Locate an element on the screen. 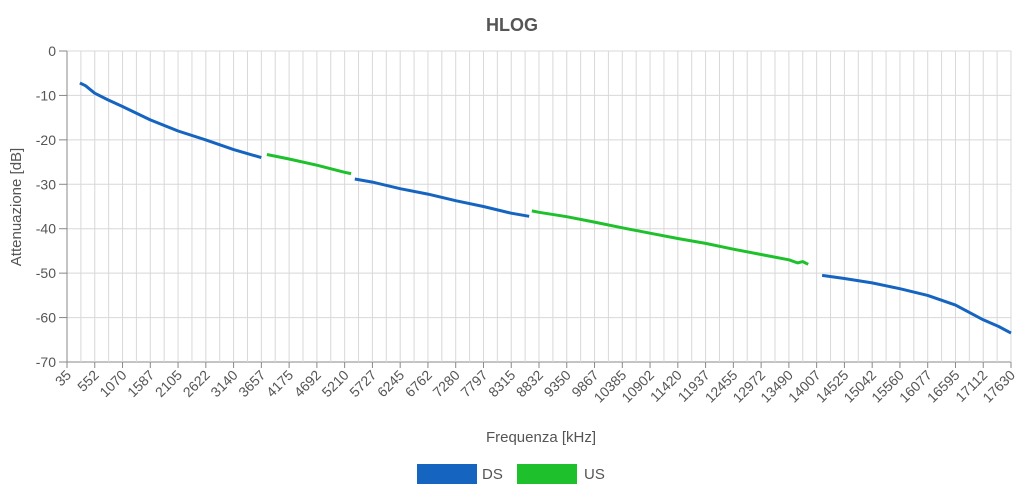 This screenshot has height=498, width=1024. y-tick-label: -40 is located at coordinates (46, 229).